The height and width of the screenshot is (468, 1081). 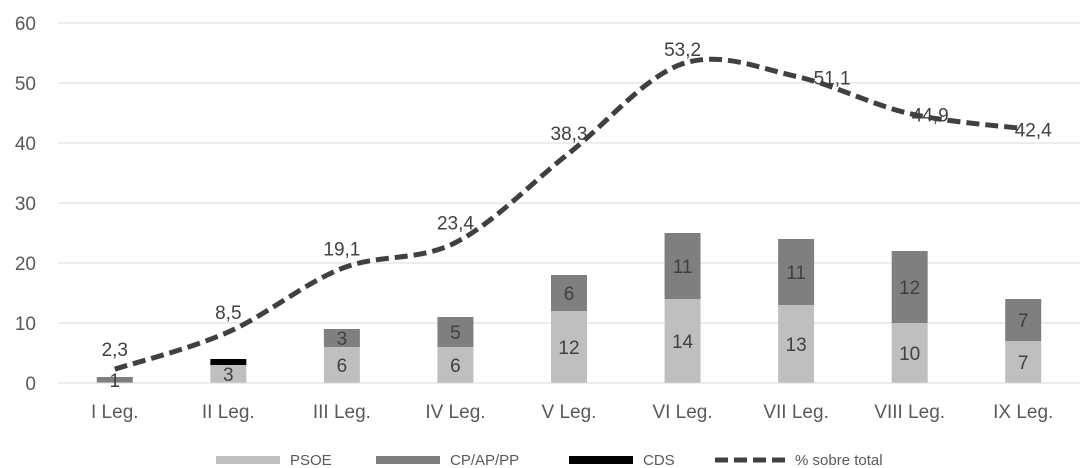 I want to click on x-tick-label: V Leg., so click(x=569, y=412).